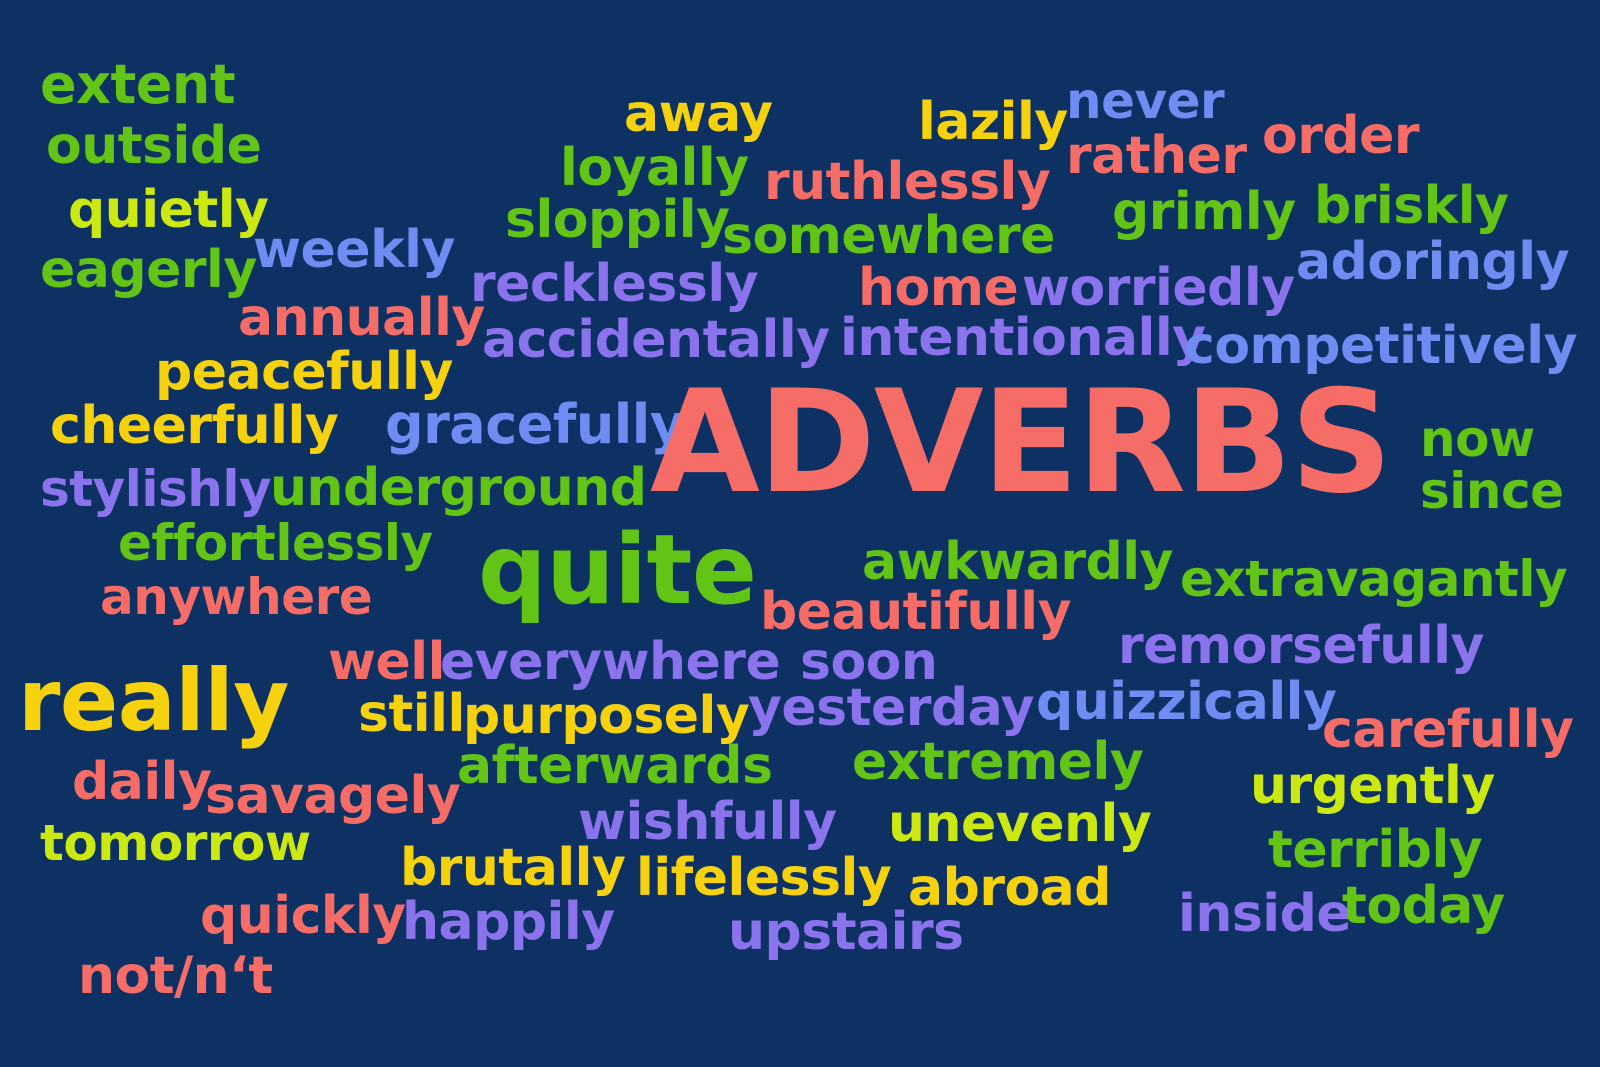 The height and width of the screenshot is (1067, 1600). I want to click on word-sloppily: sloppily, so click(617, 220).